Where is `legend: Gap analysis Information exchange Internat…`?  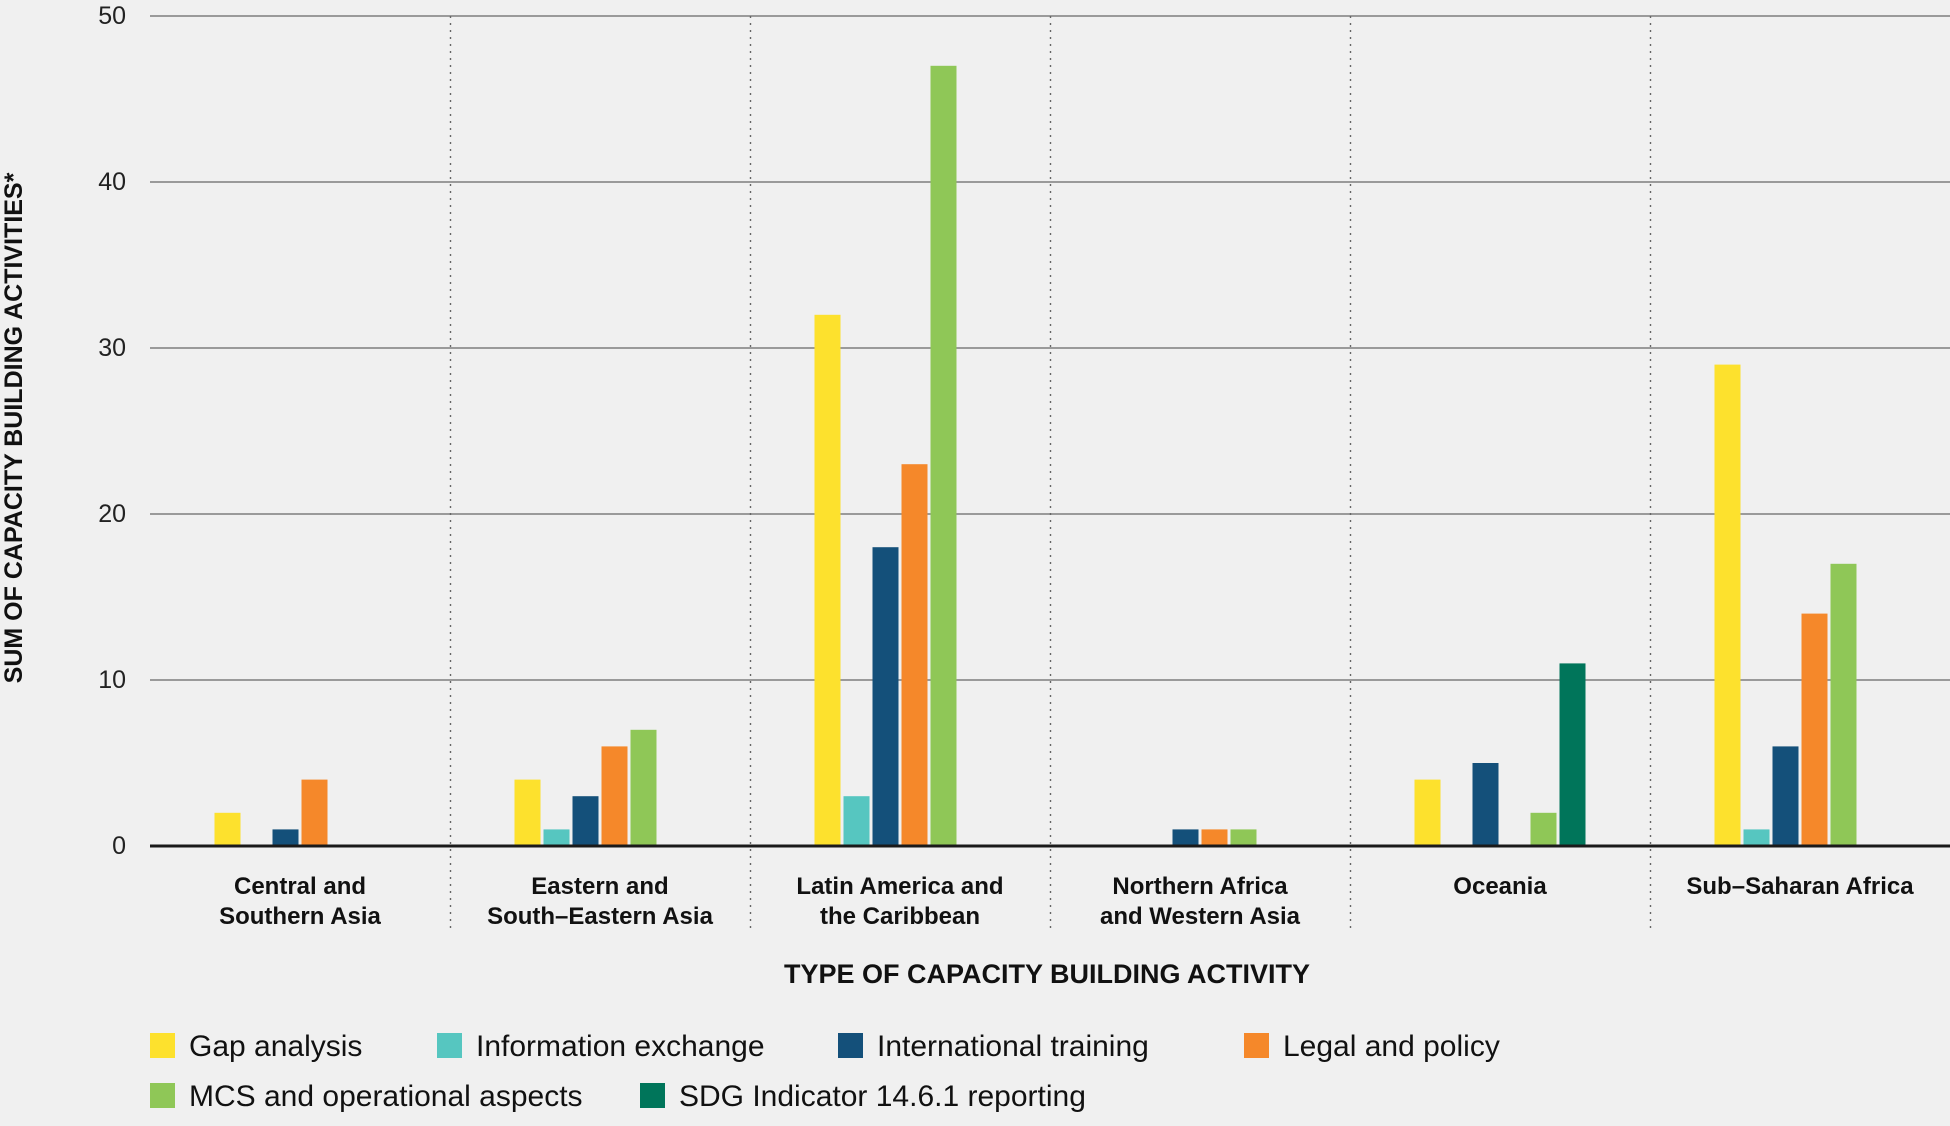 legend: Gap analysis Information exchange Internat… is located at coordinates (825, 1071).